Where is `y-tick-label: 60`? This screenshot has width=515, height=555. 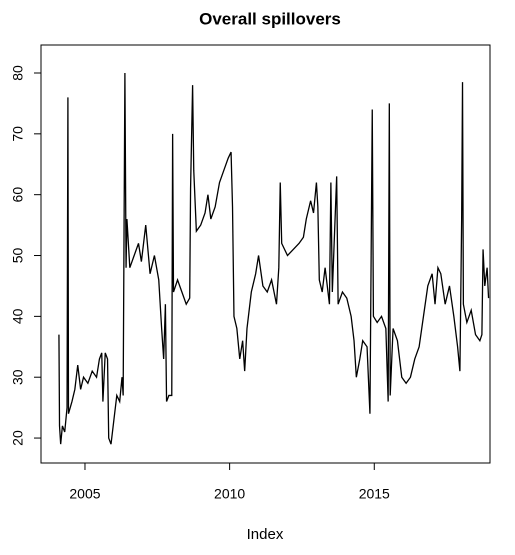 y-tick-label: 60 is located at coordinates (18, 195).